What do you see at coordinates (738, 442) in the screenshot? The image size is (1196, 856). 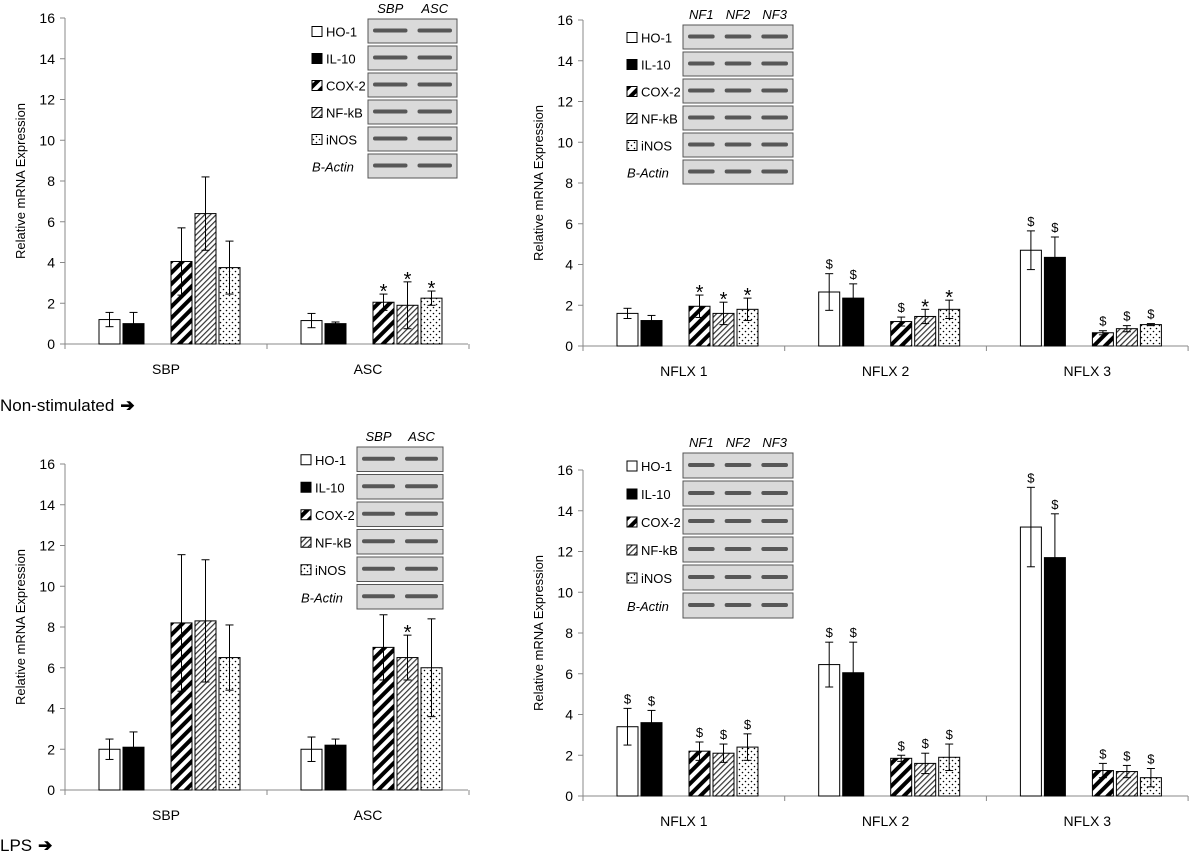 I see `blot-lane-label: NF2` at bounding box center [738, 442].